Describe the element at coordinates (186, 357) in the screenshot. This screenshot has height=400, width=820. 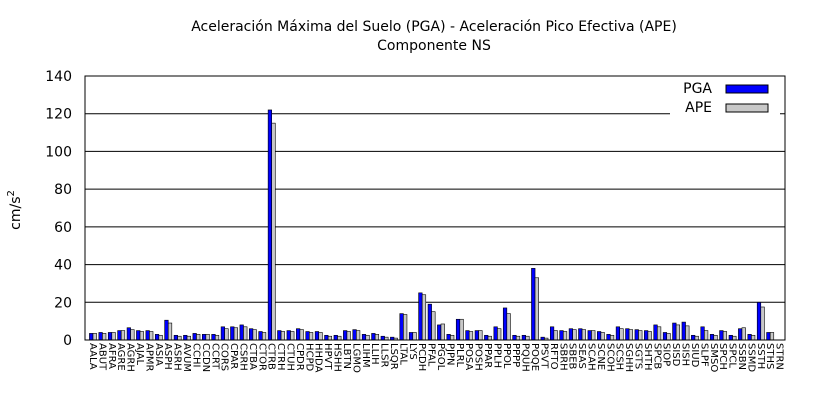
I see `x-tick-label: AVUM` at that location.